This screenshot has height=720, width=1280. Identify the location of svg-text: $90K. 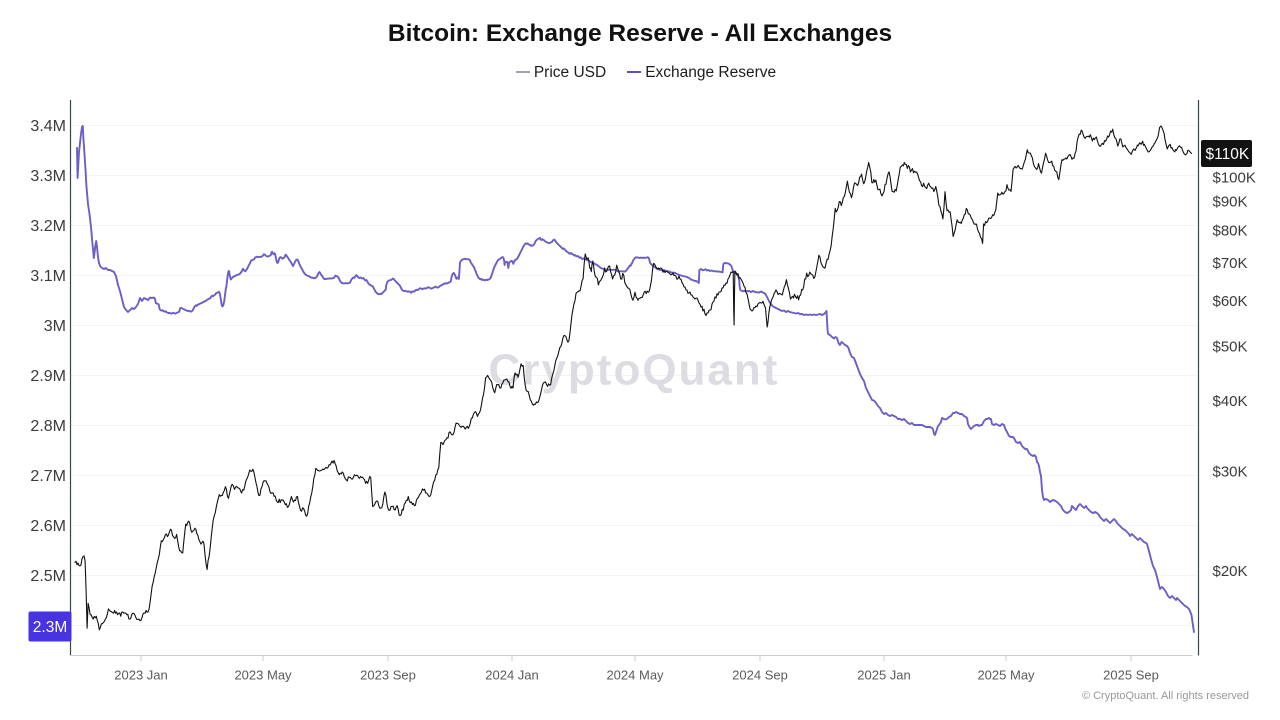
(1230, 202).